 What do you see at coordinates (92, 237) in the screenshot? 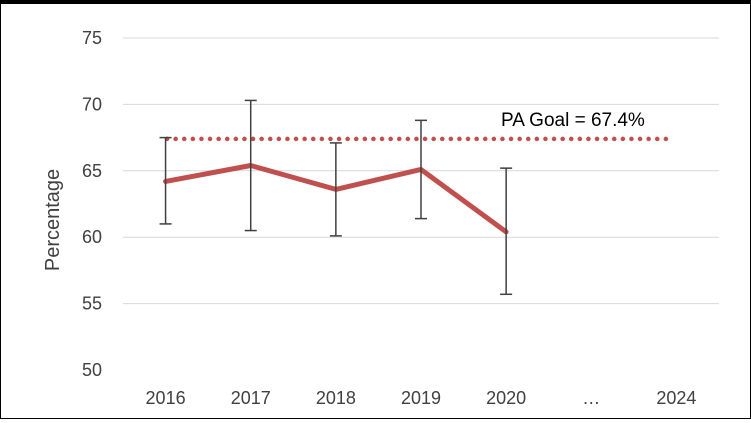
I see `y-tick-label: 60` at bounding box center [92, 237].